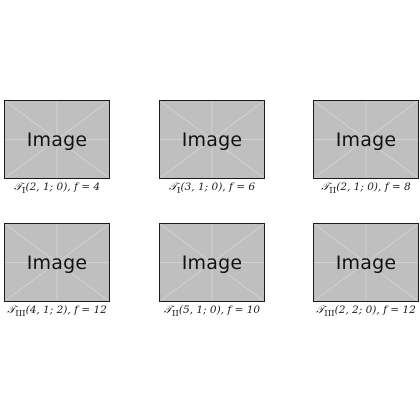  I want to click on figure-1: Image 𝒯I(2, 1; 0), f = 4, so click(57, 148).